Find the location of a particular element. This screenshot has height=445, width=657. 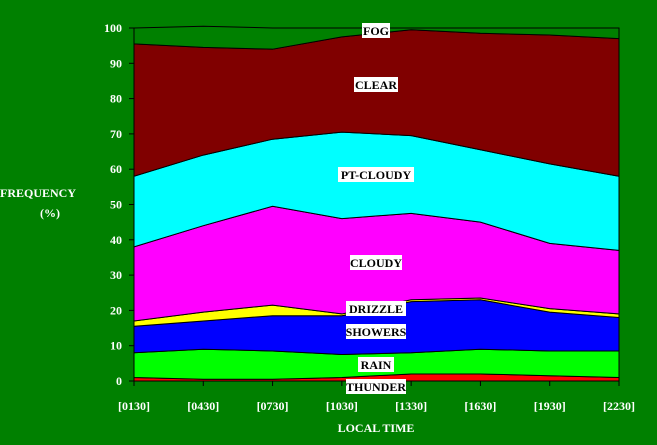

series-label-text: THUNDER is located at coordinates (376, 387).